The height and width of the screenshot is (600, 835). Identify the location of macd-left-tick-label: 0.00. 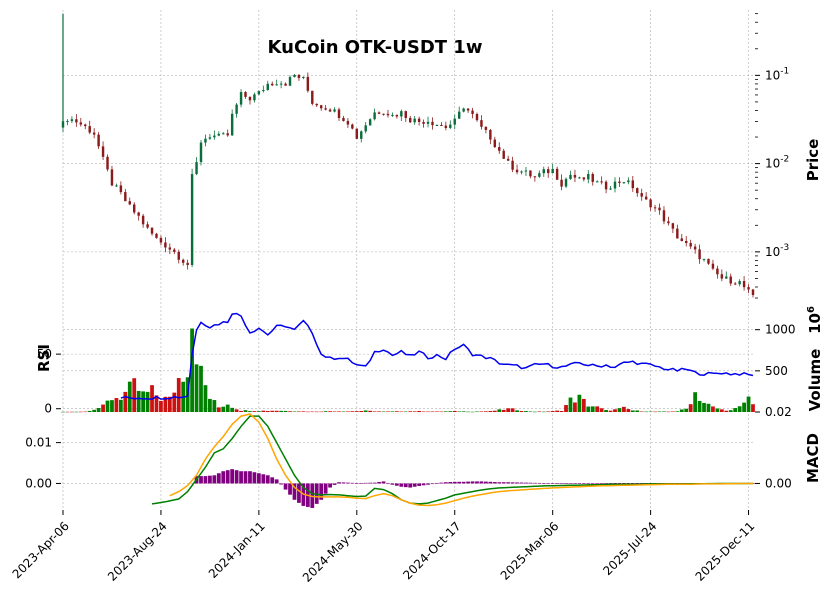
(38, 483).